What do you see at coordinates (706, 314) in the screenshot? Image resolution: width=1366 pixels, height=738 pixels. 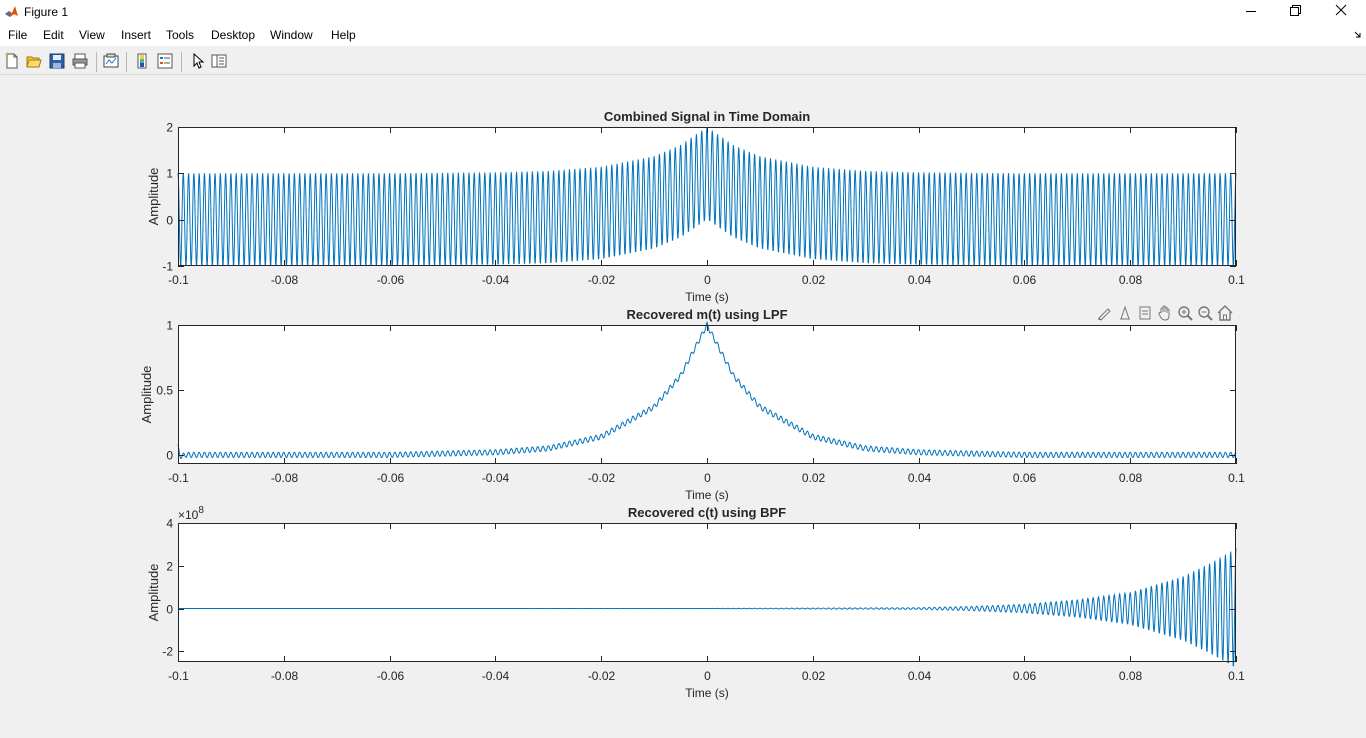 I see `plot-title: Recovered m(t) using LPF` at bounding box center [706, 314].